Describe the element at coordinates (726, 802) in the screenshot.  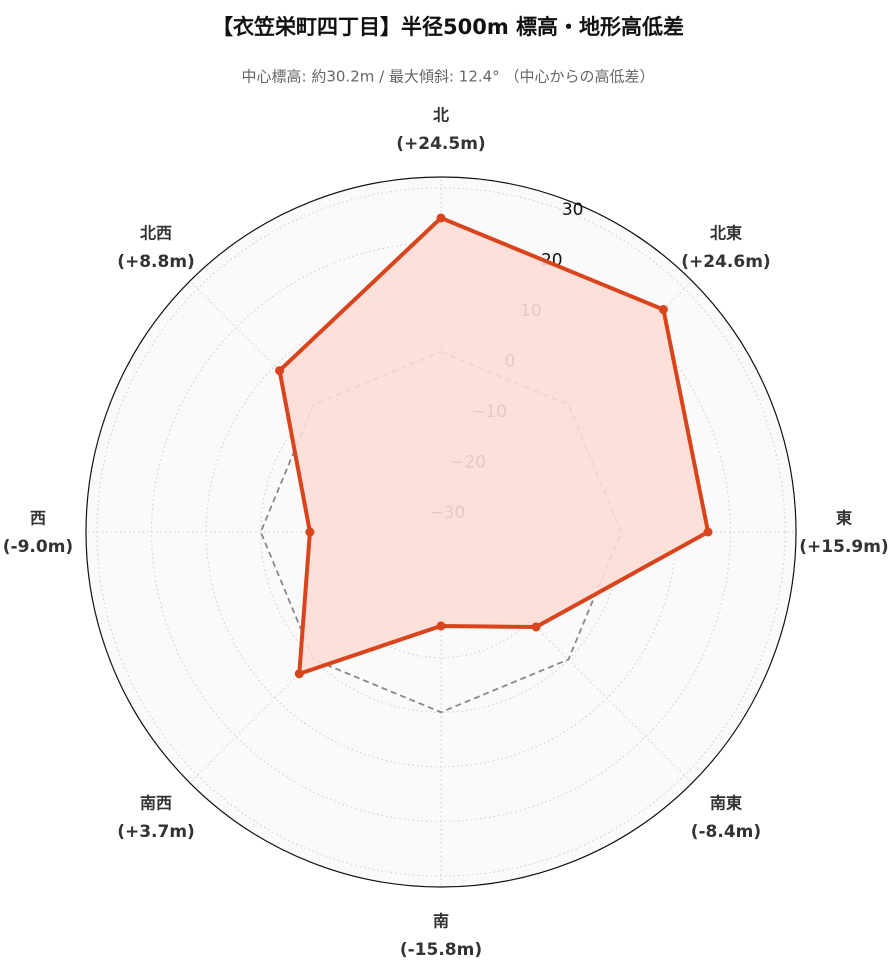
I see `category-label: 南東` at that location.